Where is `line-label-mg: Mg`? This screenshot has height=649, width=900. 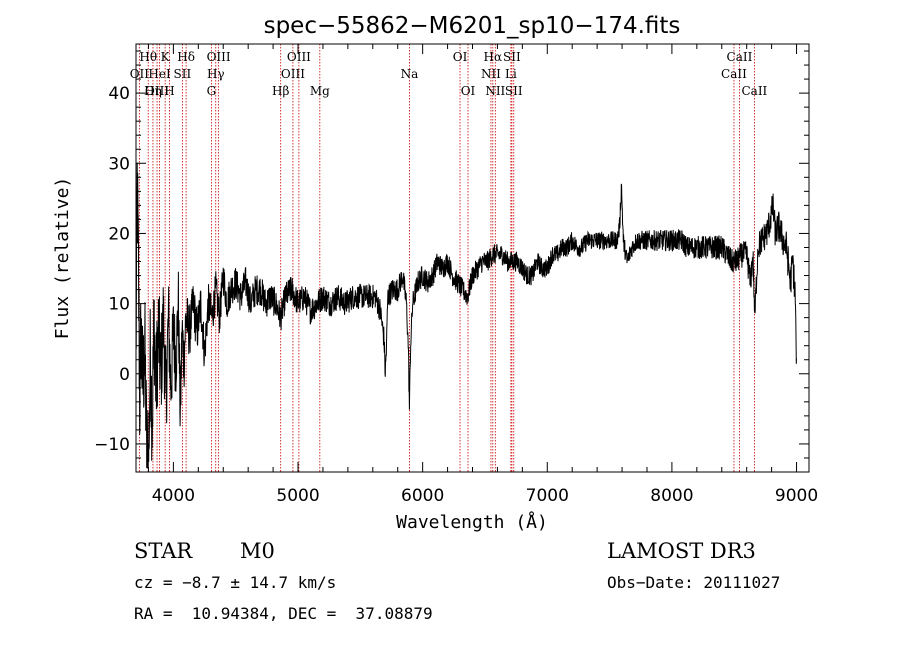 line-label-mg: Mg is located at coordinates (320, 91).